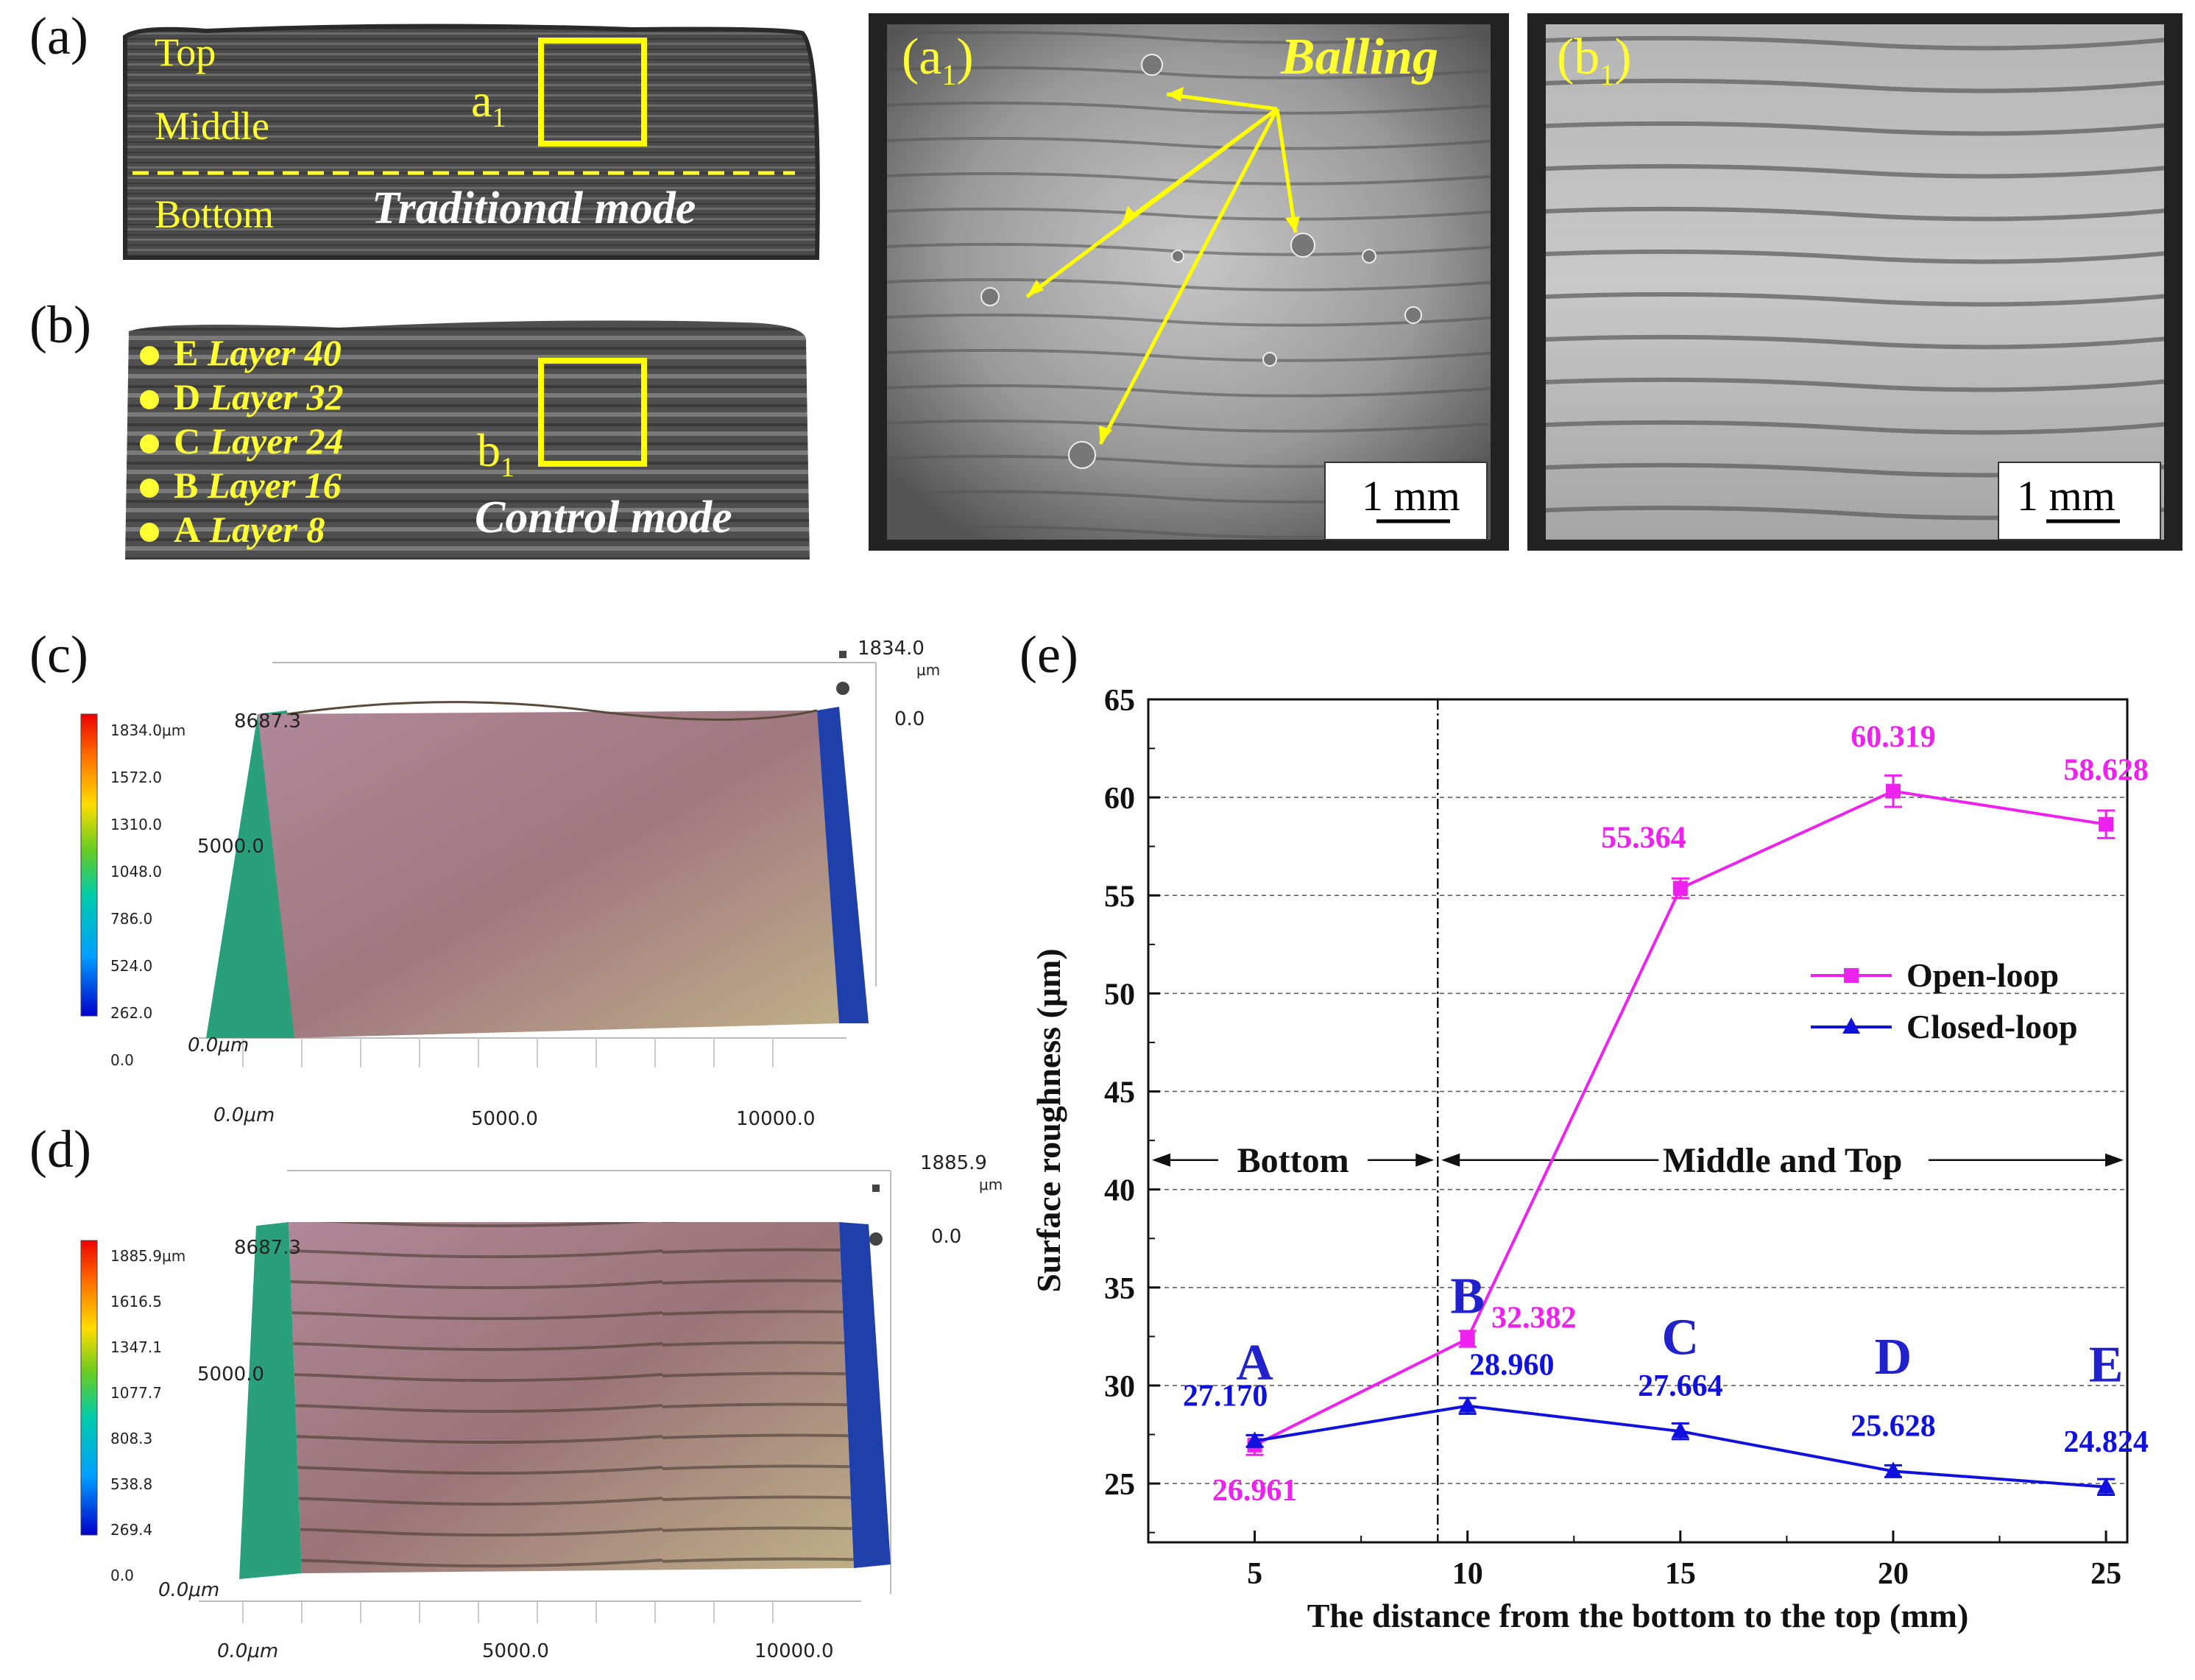 The height and width of the screenshot is (1680, 2195). Describe the element at coordinates (1120, 701) in the screenshot. I see `y-tick-label: 65` at that location.